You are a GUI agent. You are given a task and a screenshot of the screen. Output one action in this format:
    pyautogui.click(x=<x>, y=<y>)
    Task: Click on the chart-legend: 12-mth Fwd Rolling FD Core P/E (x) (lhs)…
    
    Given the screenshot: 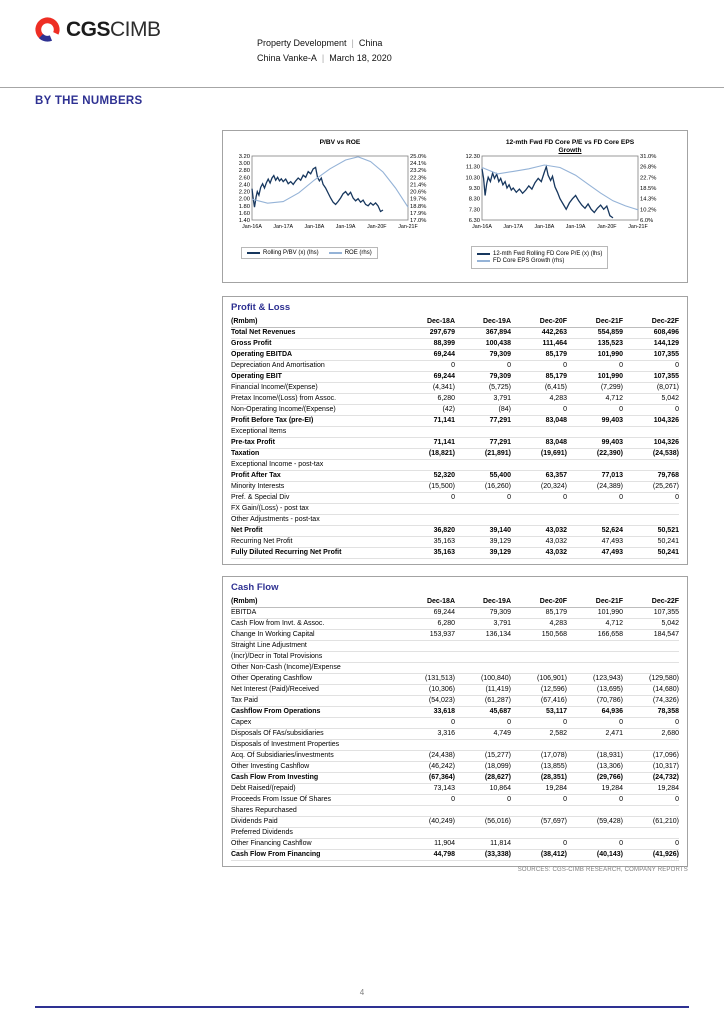 What is the action you would take?
    pyautogui.click(x=540, y=257)
    